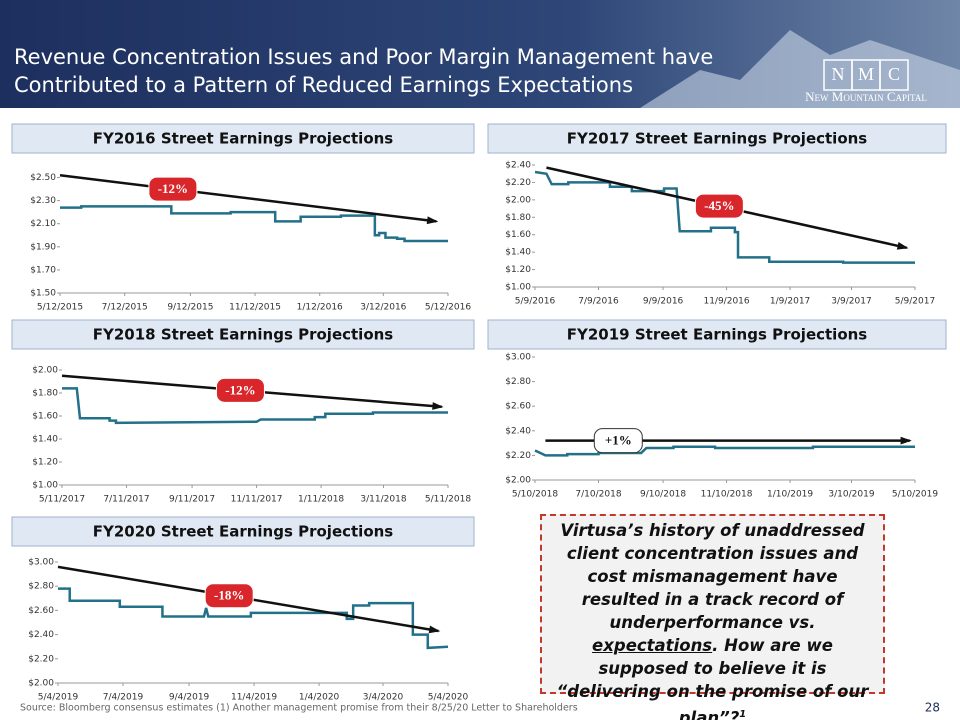 This screenshot has width=960, height=720. What do you see at coordinates (838, 74) in the screenshot?
I see `logo-letter: N` at bounding box center [838, 74].